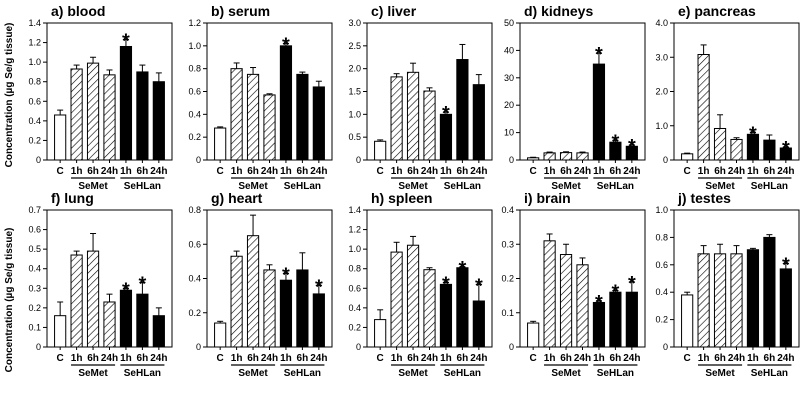  What do you see at coordinates (354, 46) in the screenshot?
I see `y-tick-label: 2.5` at bounding box center [354, 46].